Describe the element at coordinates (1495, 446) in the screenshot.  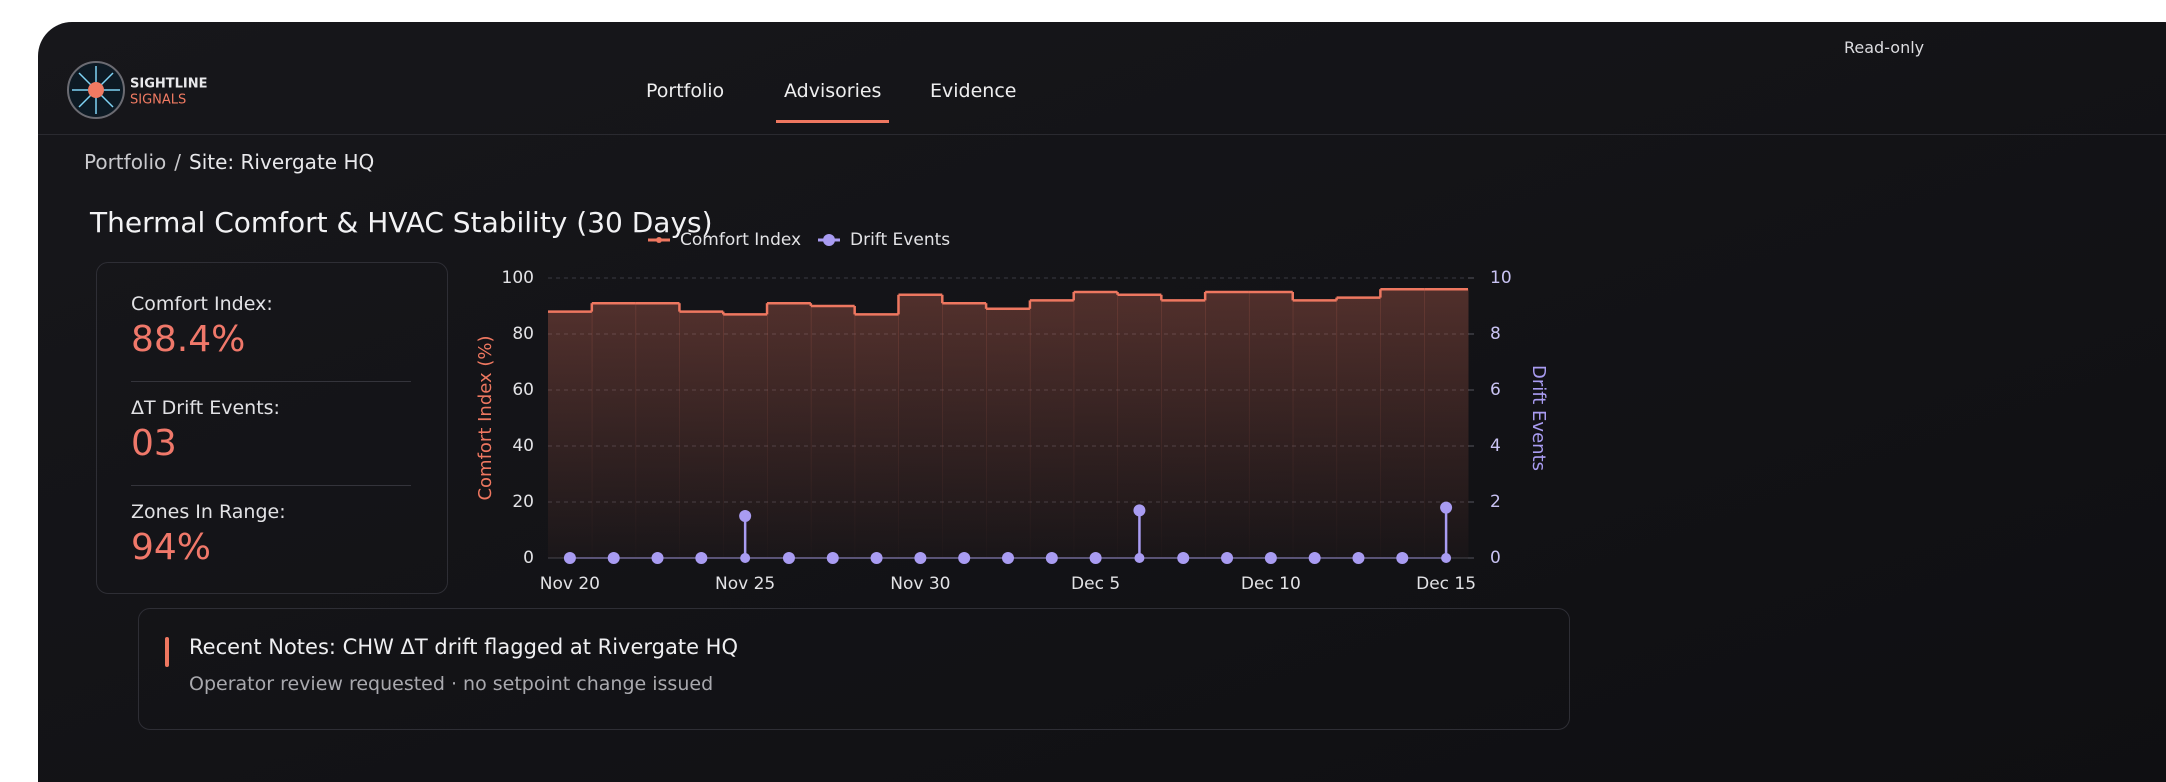
I see `y2-tick-label: 4` at that location.